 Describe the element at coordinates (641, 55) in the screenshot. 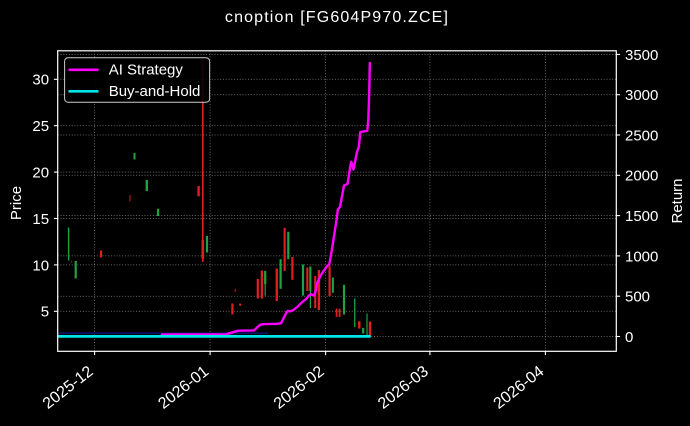

I see `svg-text: 3500` at that location.